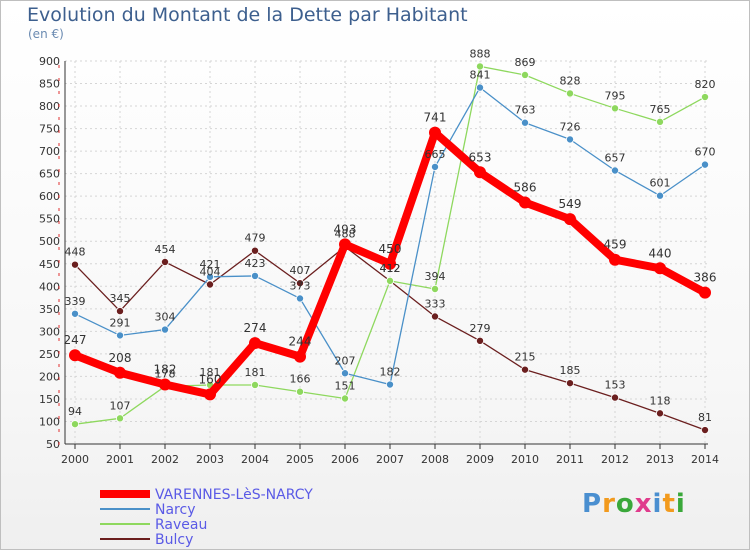  Describe the element at coordinates (525, 357) in the screenshot. I see `data-label: 215` at that location.